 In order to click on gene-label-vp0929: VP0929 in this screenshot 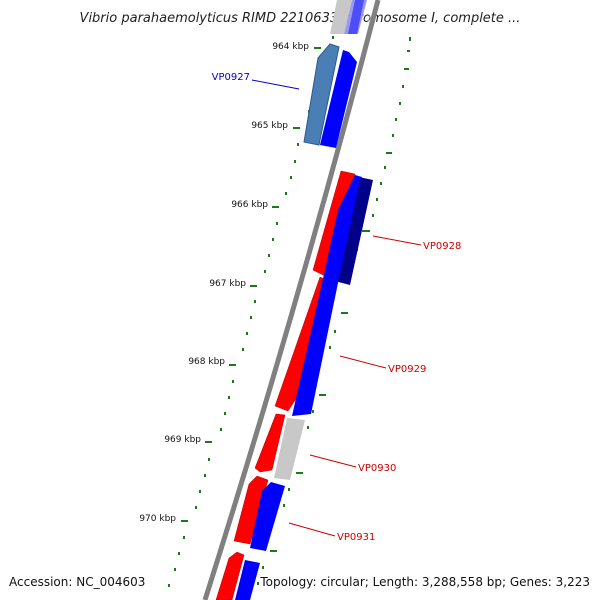, I will do `click(407, 369)`.